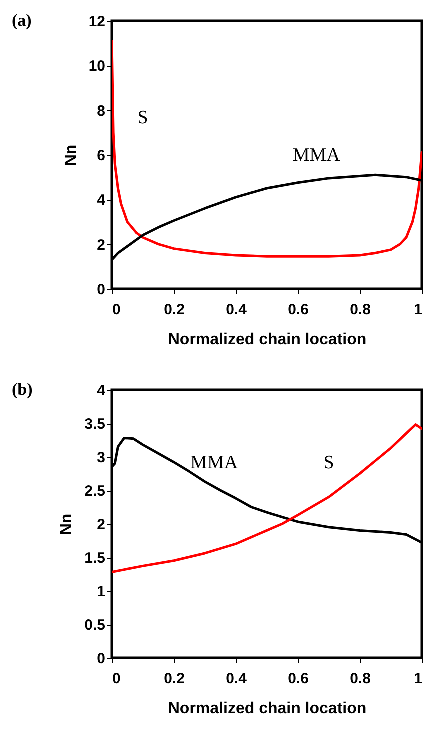 The image size is (440, 738). What do you see at coordinates (95, 491) in the screenshot?
I see `y-tick-label: 2.5` at bounding box center [95, 491].